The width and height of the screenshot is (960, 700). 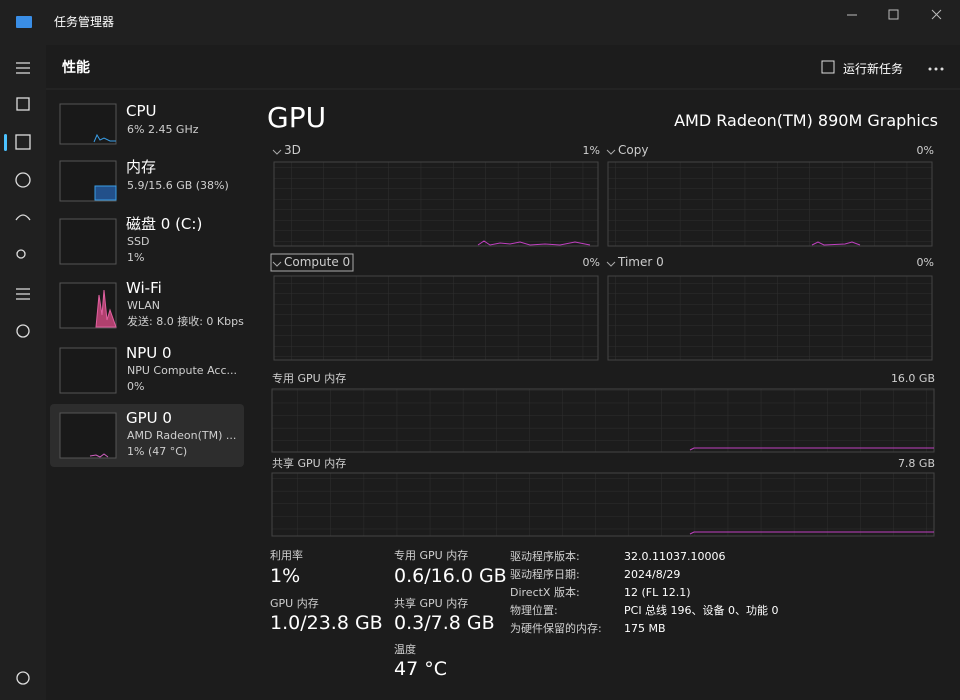 What do you see at coordinates (317, 262) in the screenshot?
I see `engine-name: Compute 0` at bounding box center [317, 262].